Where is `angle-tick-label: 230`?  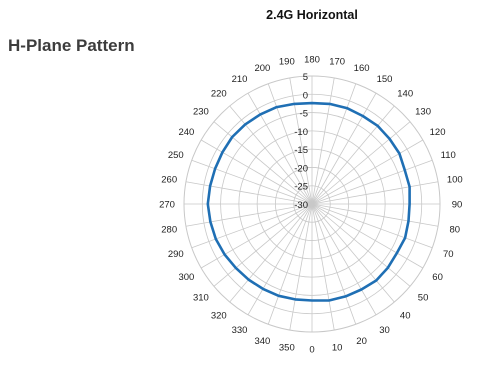 angle-tick-label: 230 is located at coordinates (201, 111).